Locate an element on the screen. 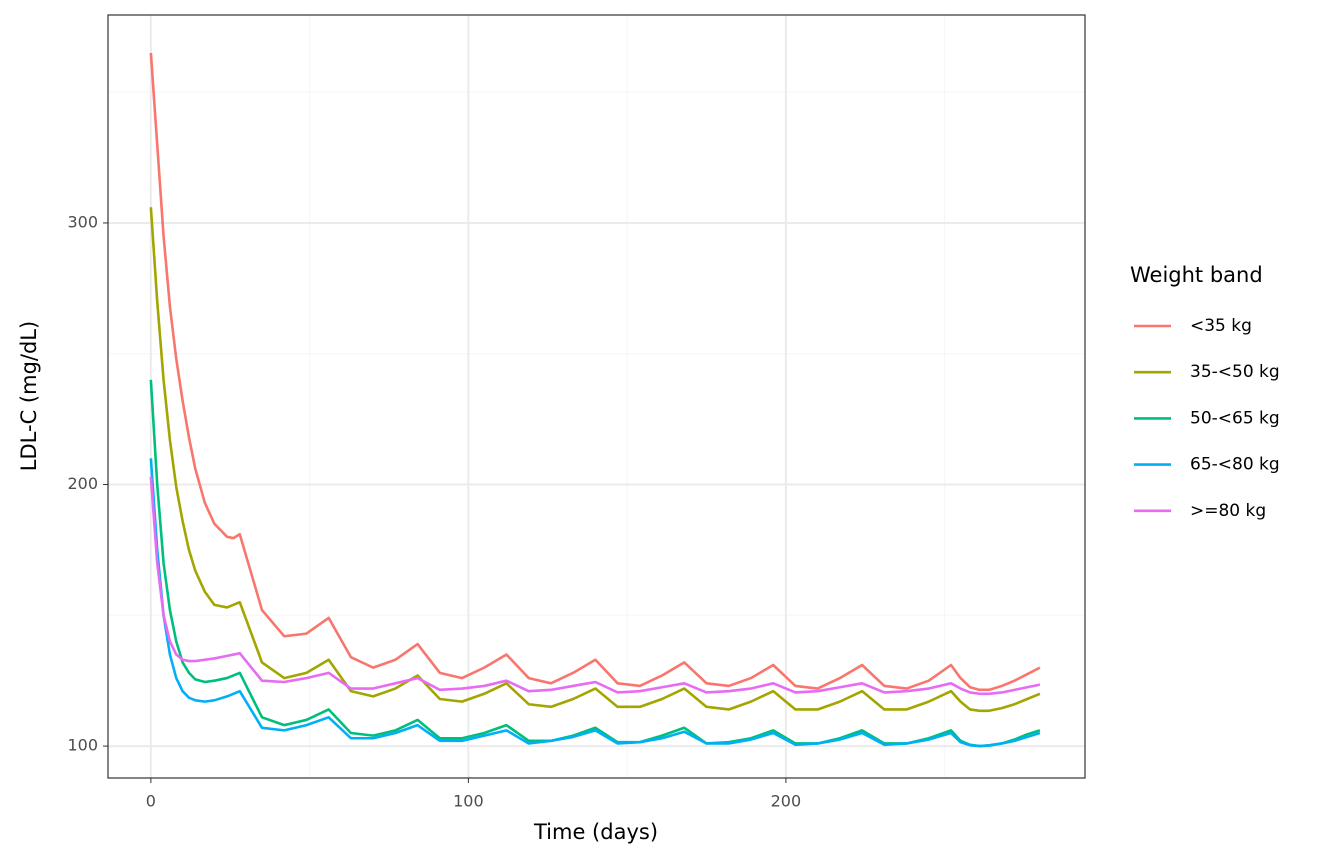  y-axis-title: LDL-C (mg/dL) is located at coordinates (29, 396).